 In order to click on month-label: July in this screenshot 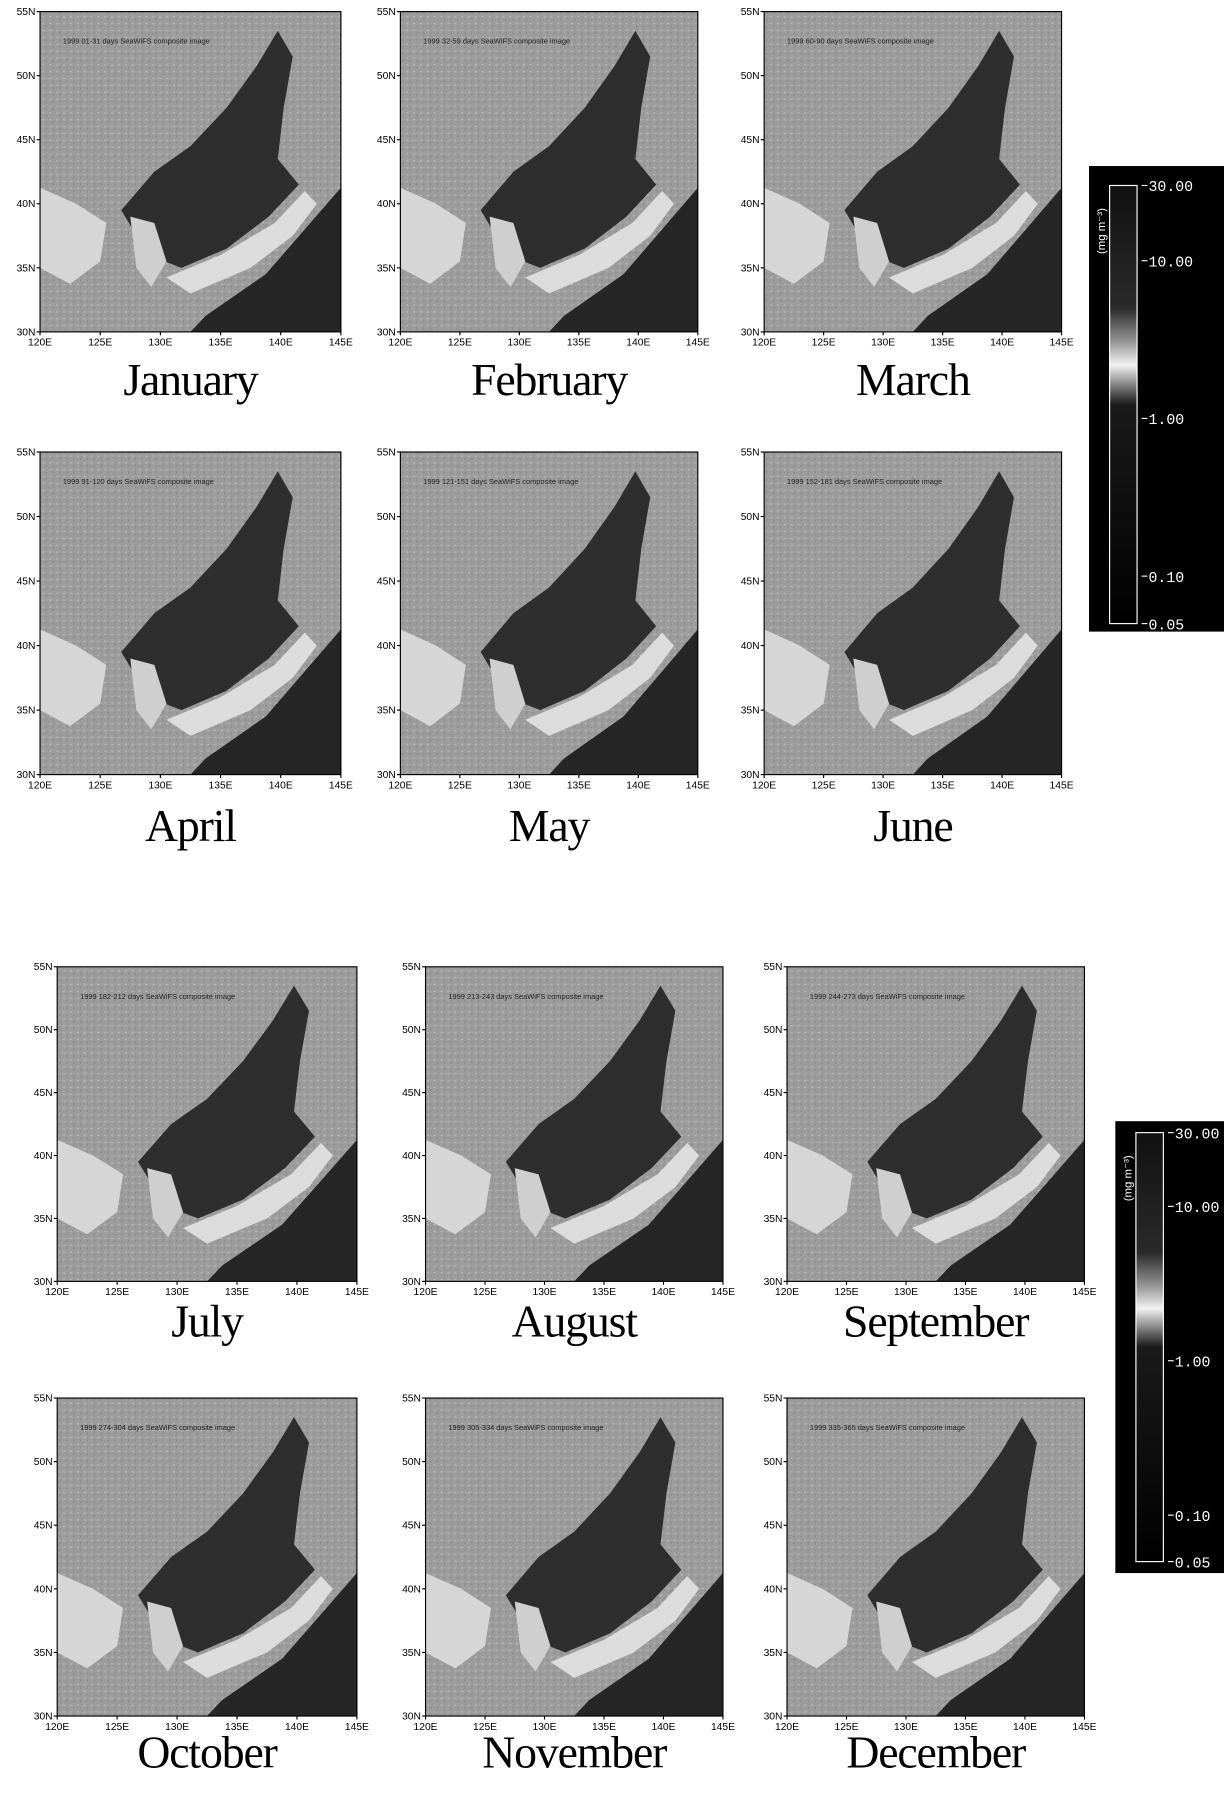, I will do `click(207, 1320)`.